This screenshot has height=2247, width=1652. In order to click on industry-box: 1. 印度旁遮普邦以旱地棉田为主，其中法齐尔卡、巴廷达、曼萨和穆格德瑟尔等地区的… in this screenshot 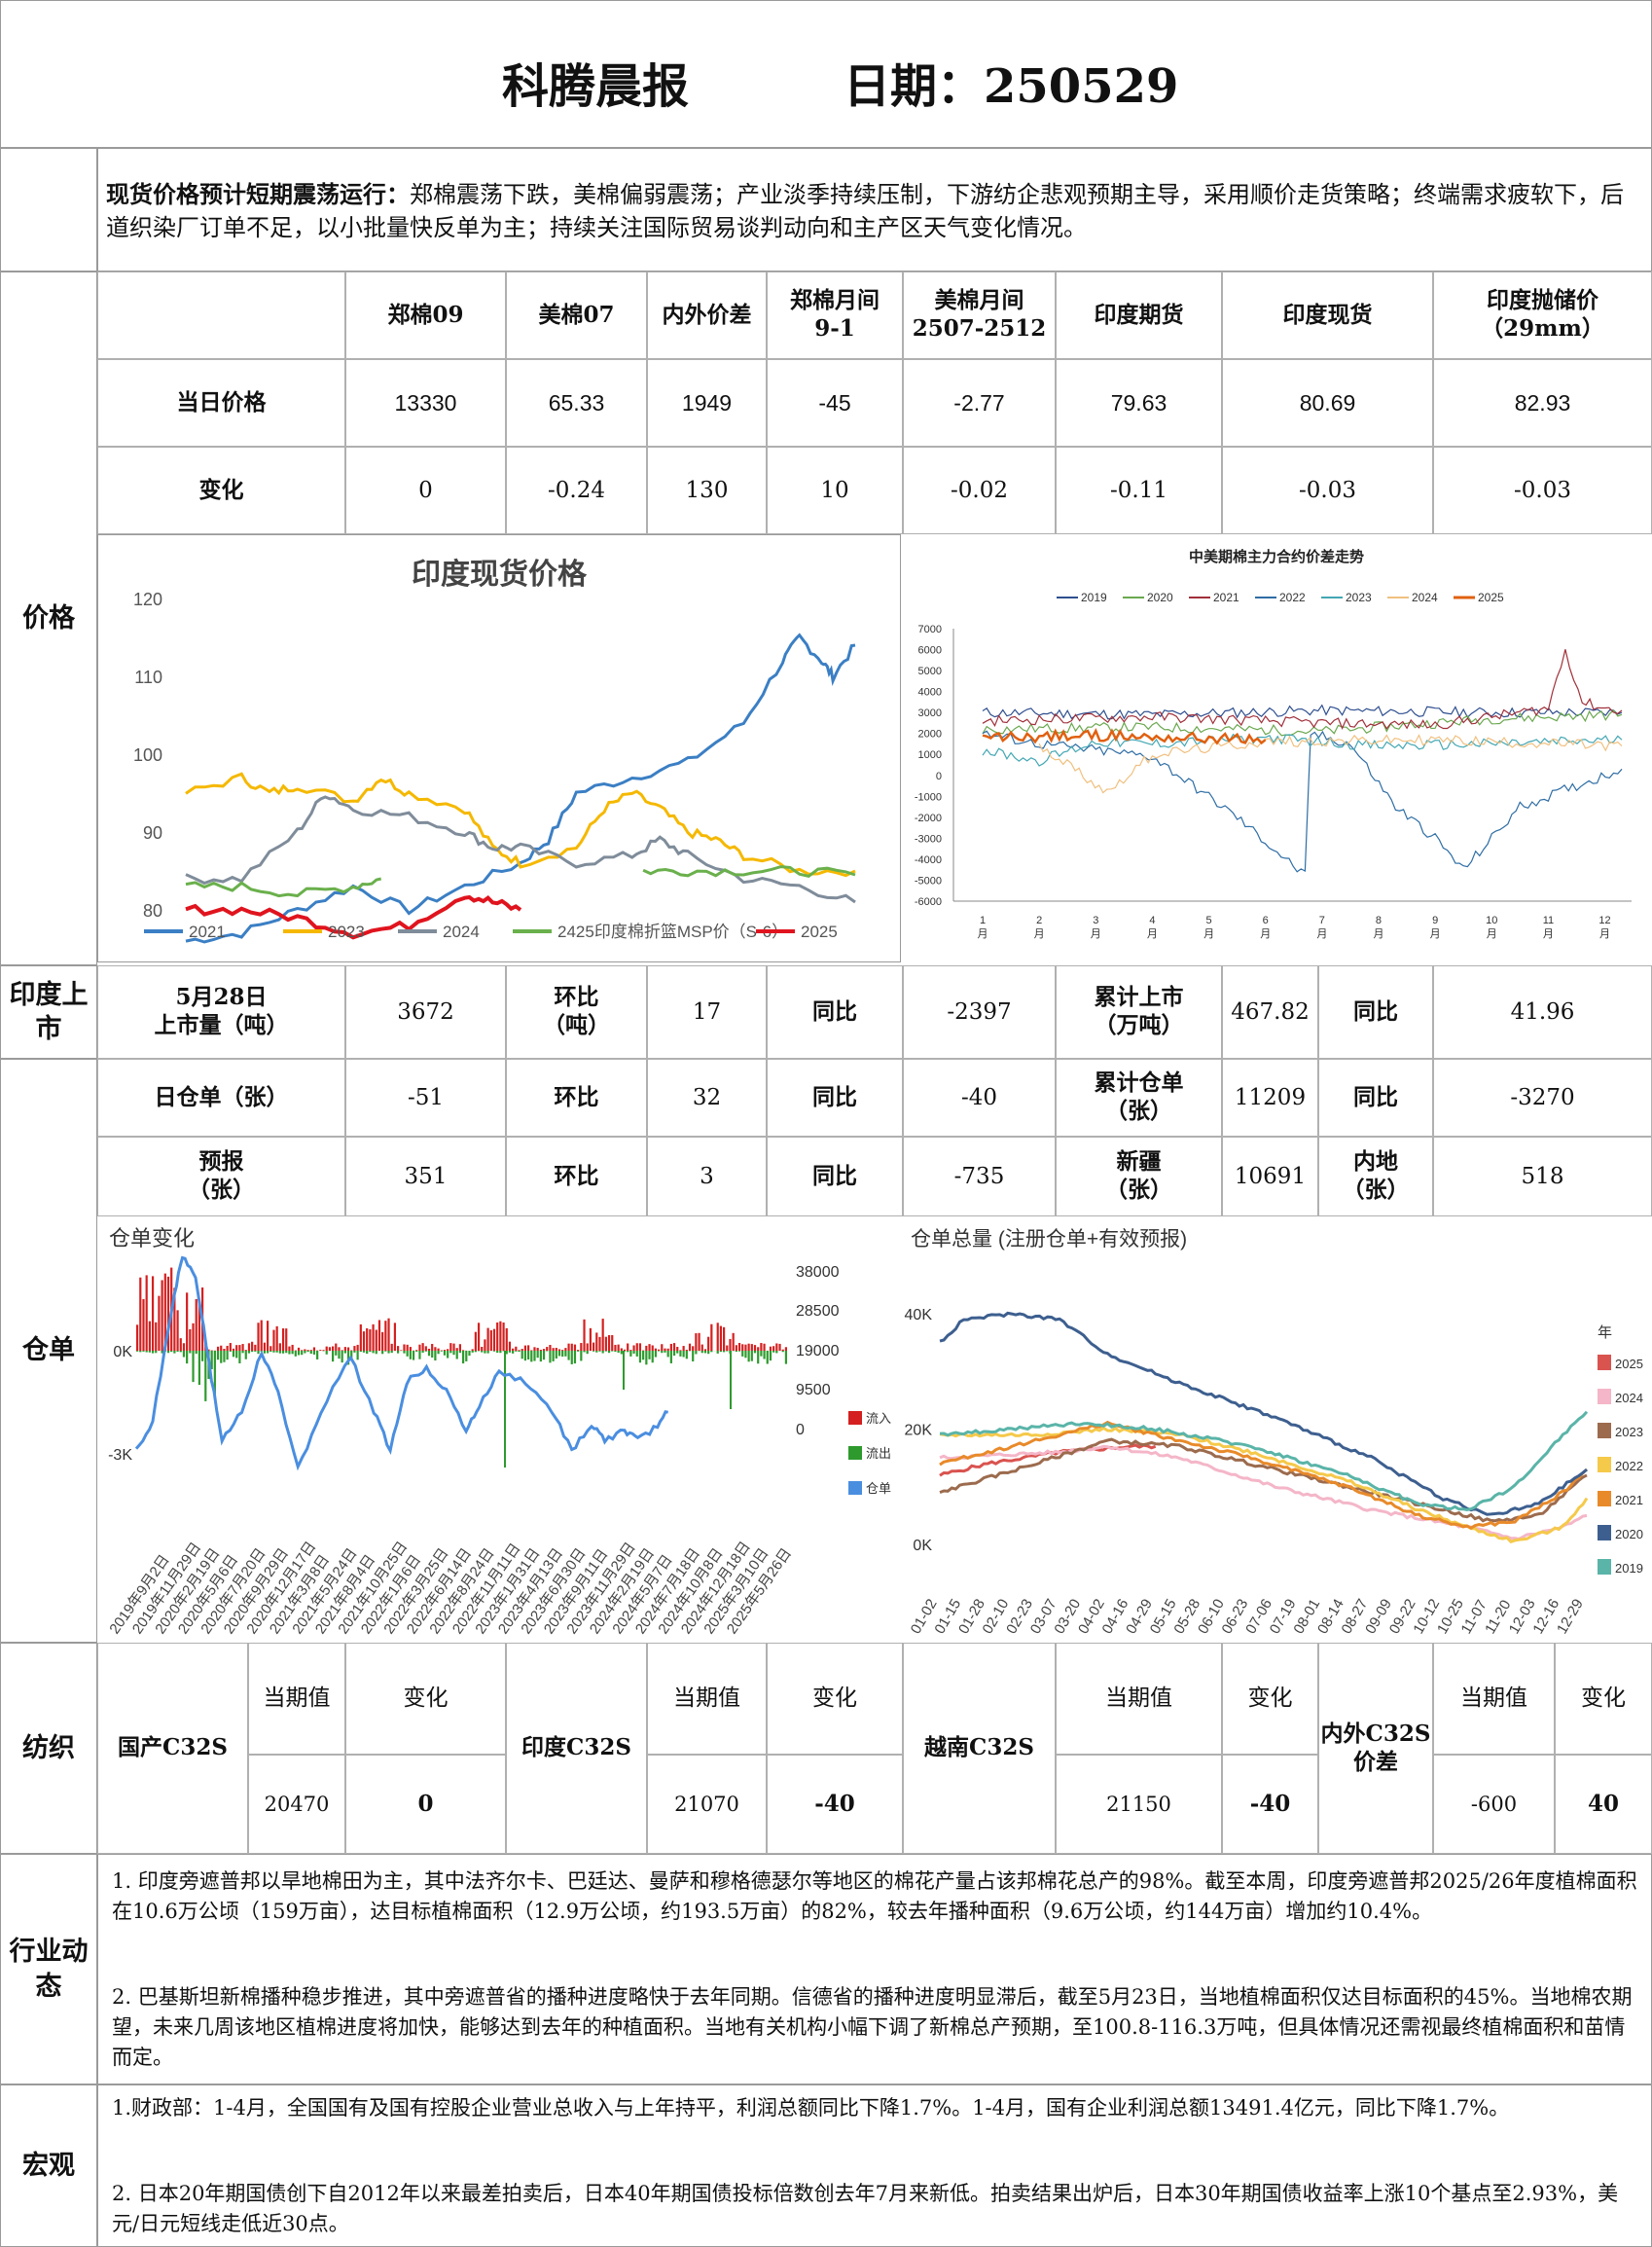, I will do `click(874, 1969)`.